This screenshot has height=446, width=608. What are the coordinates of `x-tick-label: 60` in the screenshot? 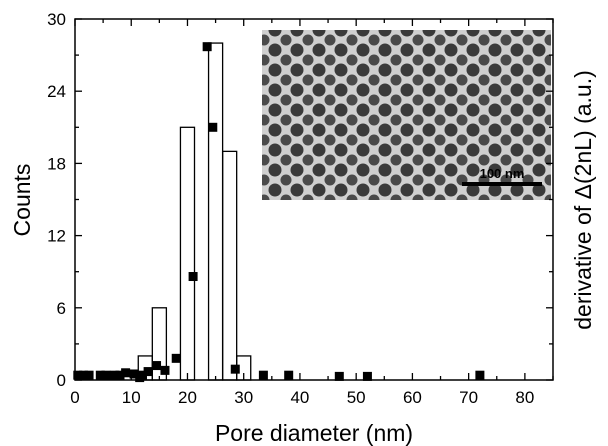 It's located at (412, 397).